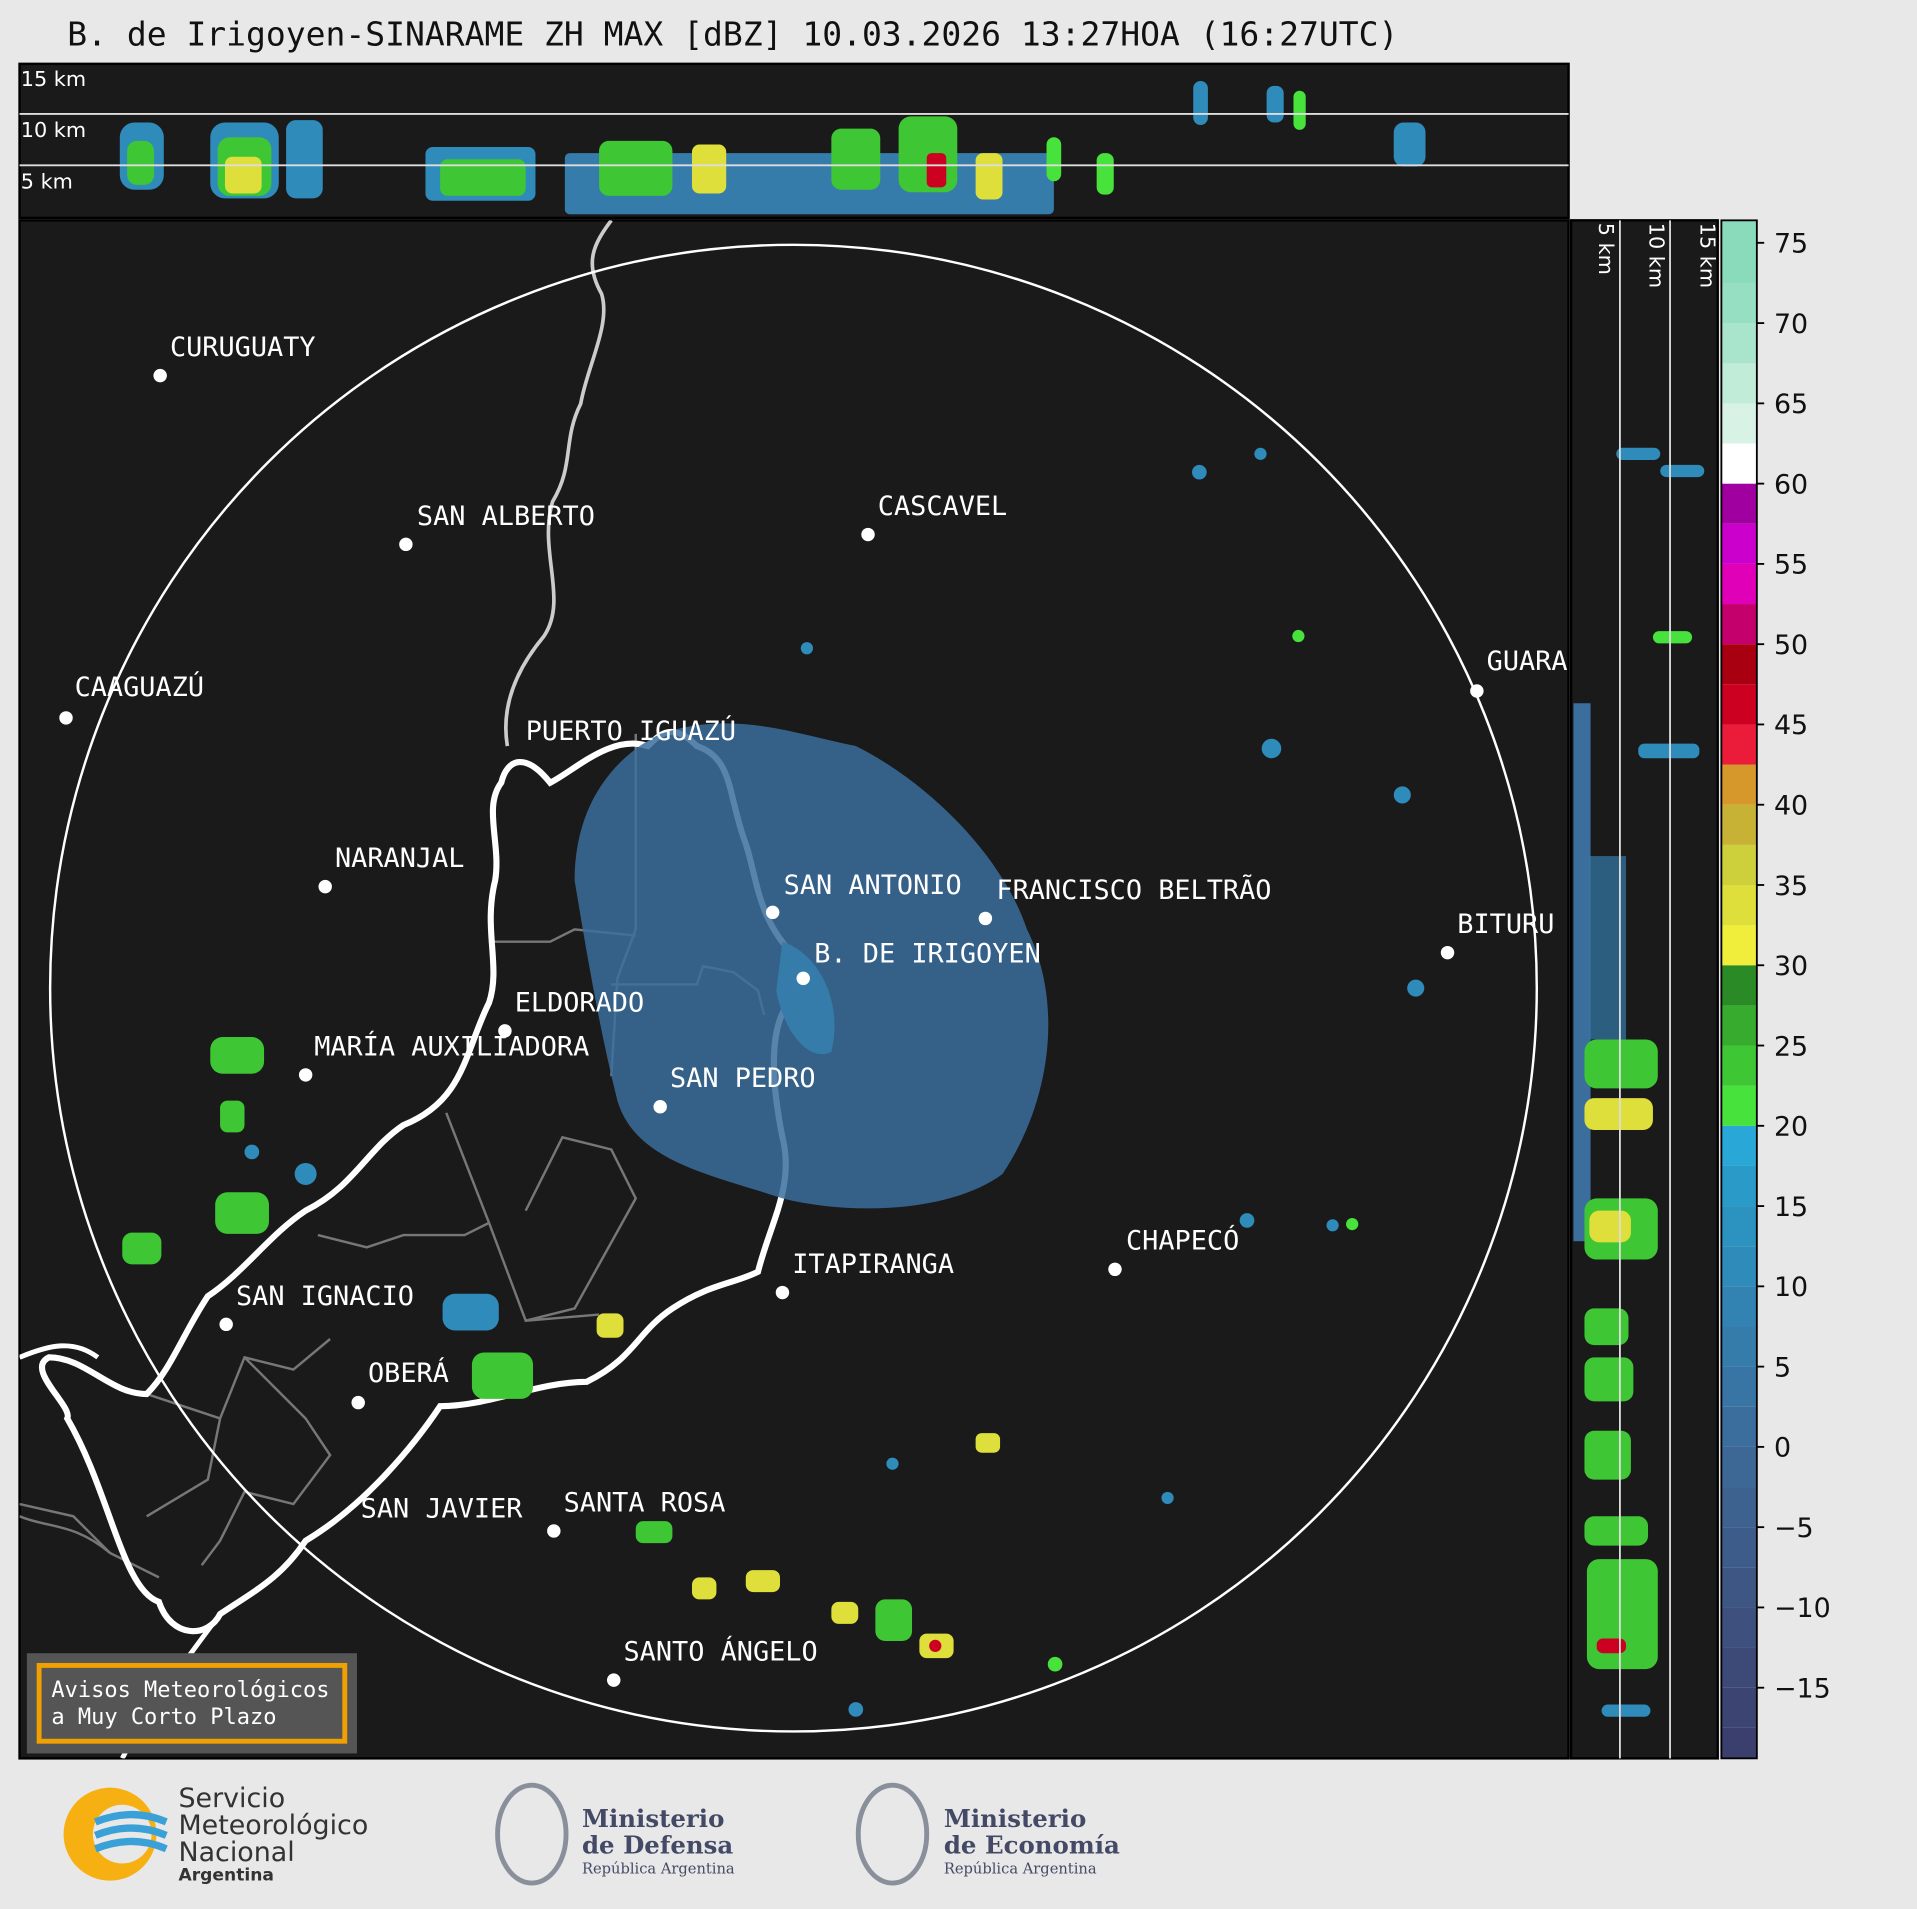 This screenshot has width=1917, height=1909. I want to click on city-label: ELDORADO, so click(579, 1002).